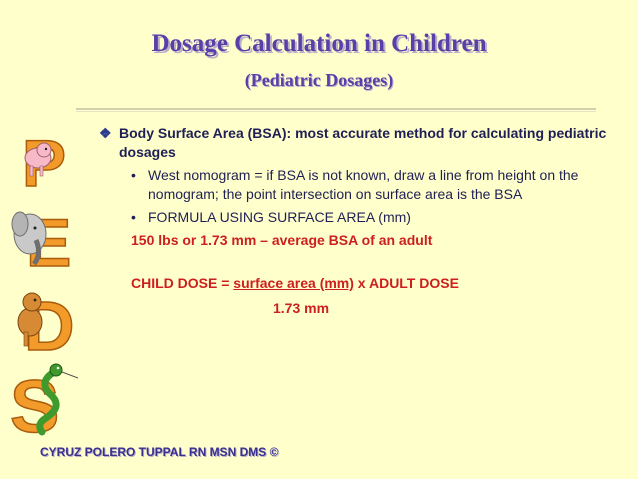 This screenshot has width=638, height=479. What do you see at coordinates (336, 109) in the screenshot?
I see `title-divider` at bounding box center [336, 109].